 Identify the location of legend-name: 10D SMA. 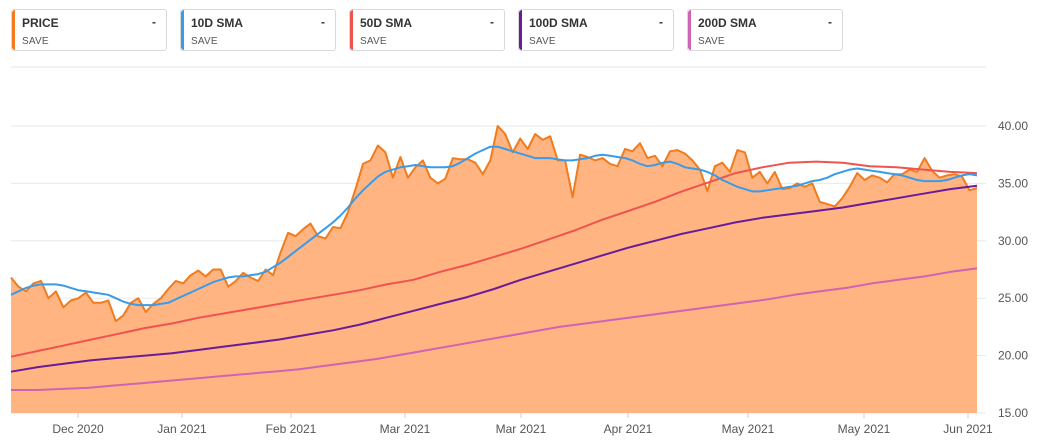
(217, 23).